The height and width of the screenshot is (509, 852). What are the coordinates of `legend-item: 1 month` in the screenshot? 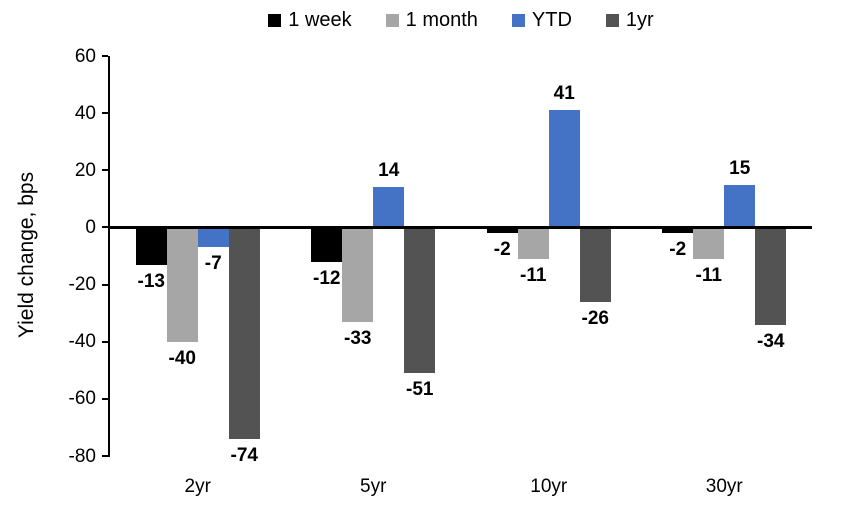 It's located at (431, 20).